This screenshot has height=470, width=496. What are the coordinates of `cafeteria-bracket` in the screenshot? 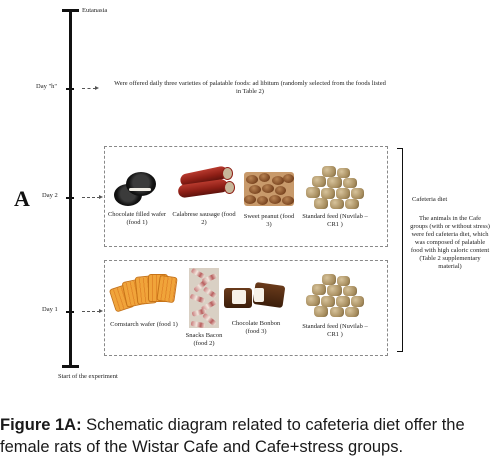 It's located at (400, 250).